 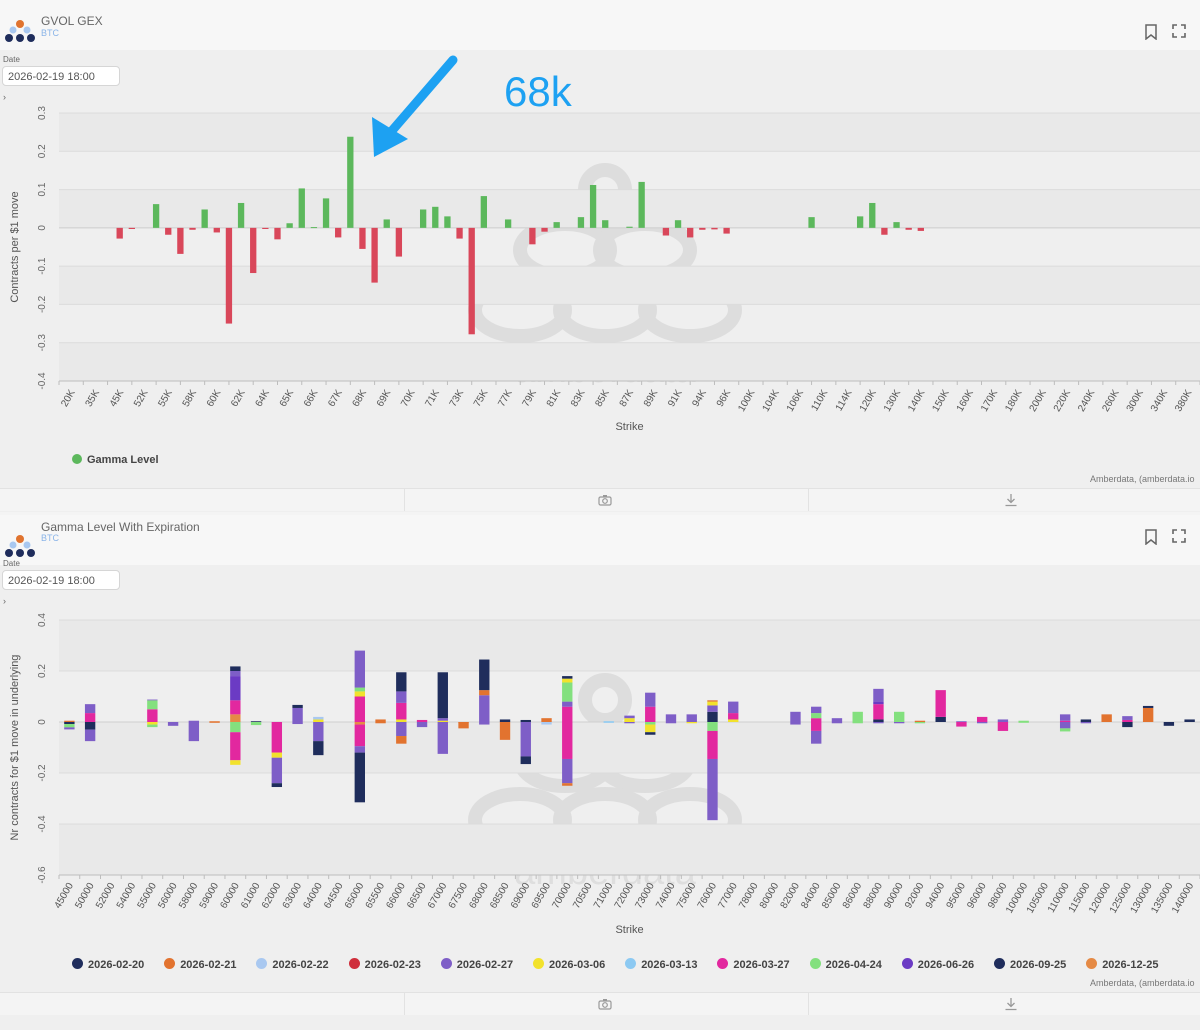 What do you see at coordinates (1130, 965) in the screenshot?
I see `legend-label: 2026-12-25` at bounding box center [1130, 965].